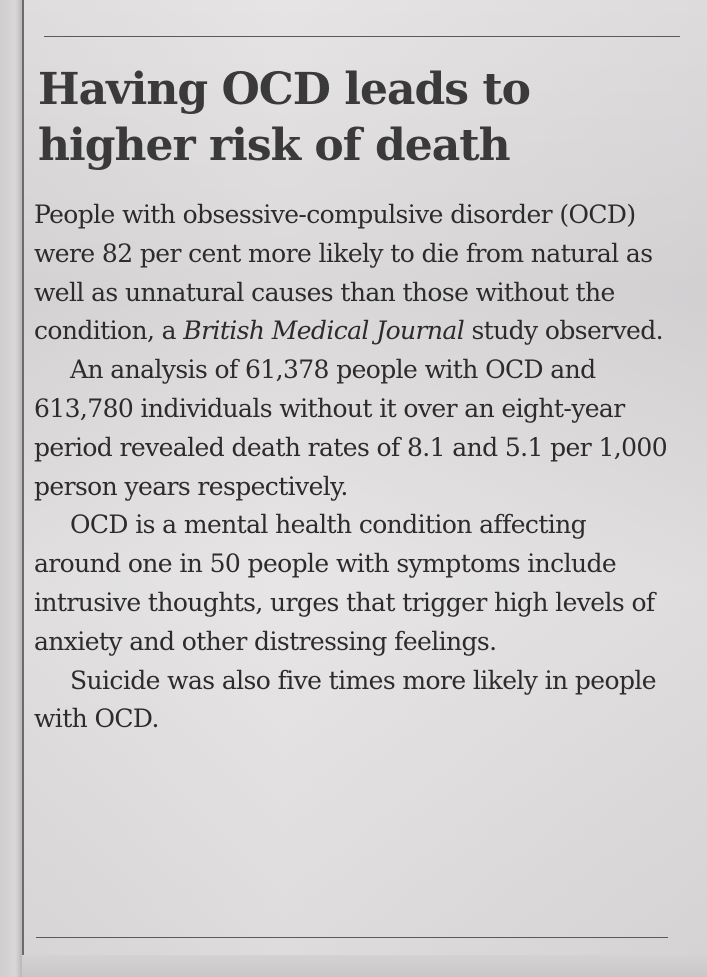 This screenshot has width=707, height=977. Describe the element at coordinates (324, 331) in the screenshot. I see `journal-name: British Medical Journal` at that location.